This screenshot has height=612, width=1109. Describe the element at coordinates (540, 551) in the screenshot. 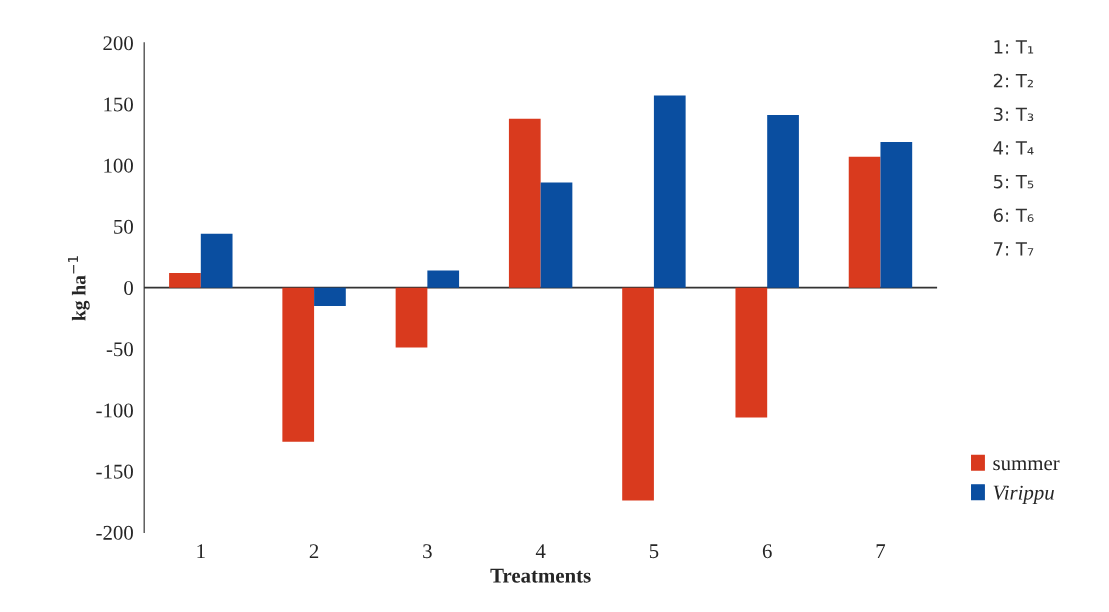

I see `x-tick-label: 4` at that location.